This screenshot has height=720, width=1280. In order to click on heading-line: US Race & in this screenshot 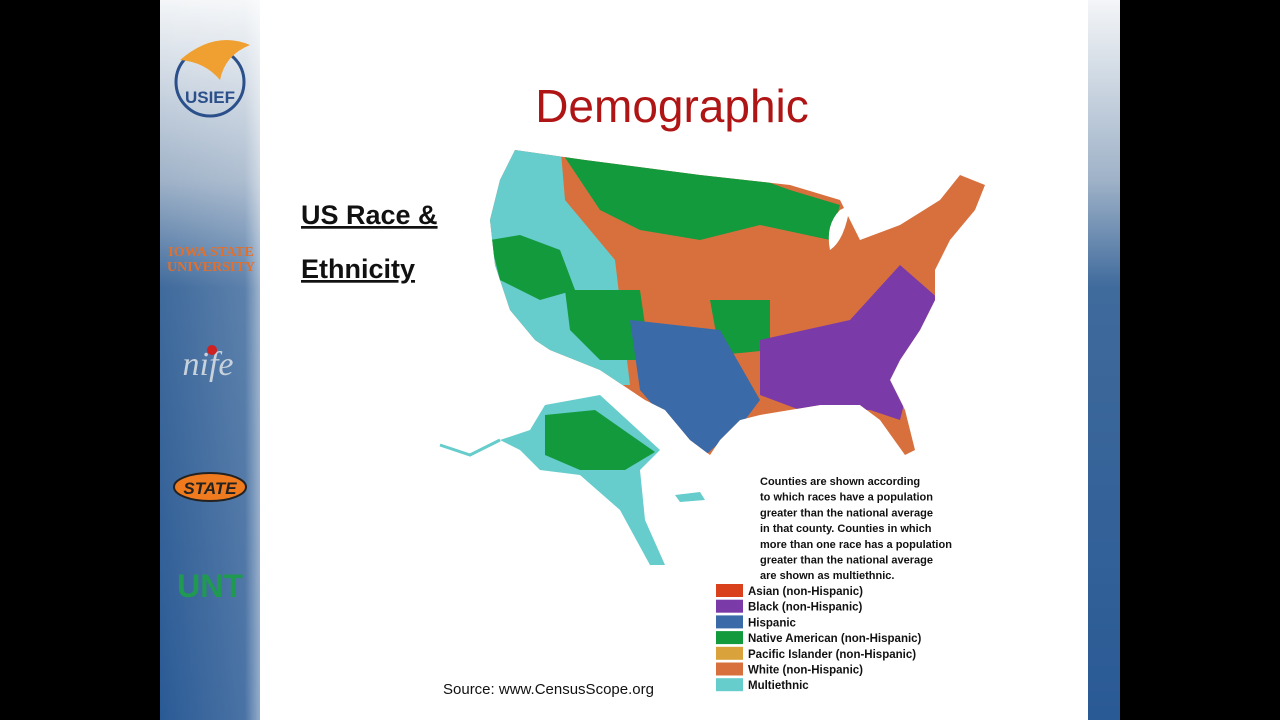, I will do `click(369, 215)`.